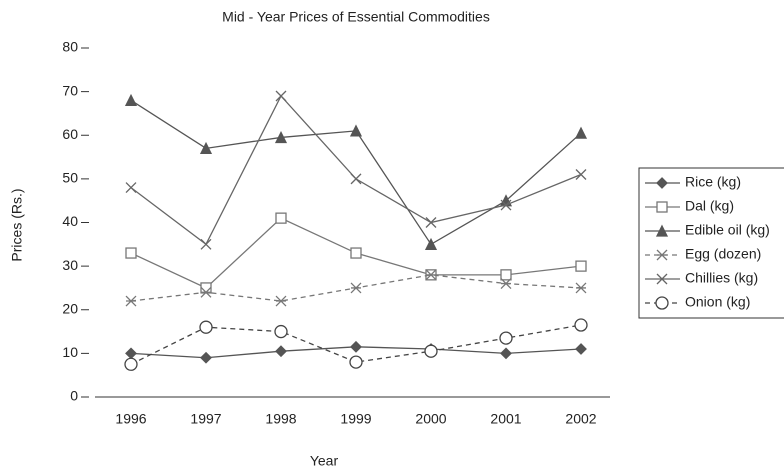 This screenshot has width=784, height=472. I want to click on x-tick-label: 2000, so click(430, 419).